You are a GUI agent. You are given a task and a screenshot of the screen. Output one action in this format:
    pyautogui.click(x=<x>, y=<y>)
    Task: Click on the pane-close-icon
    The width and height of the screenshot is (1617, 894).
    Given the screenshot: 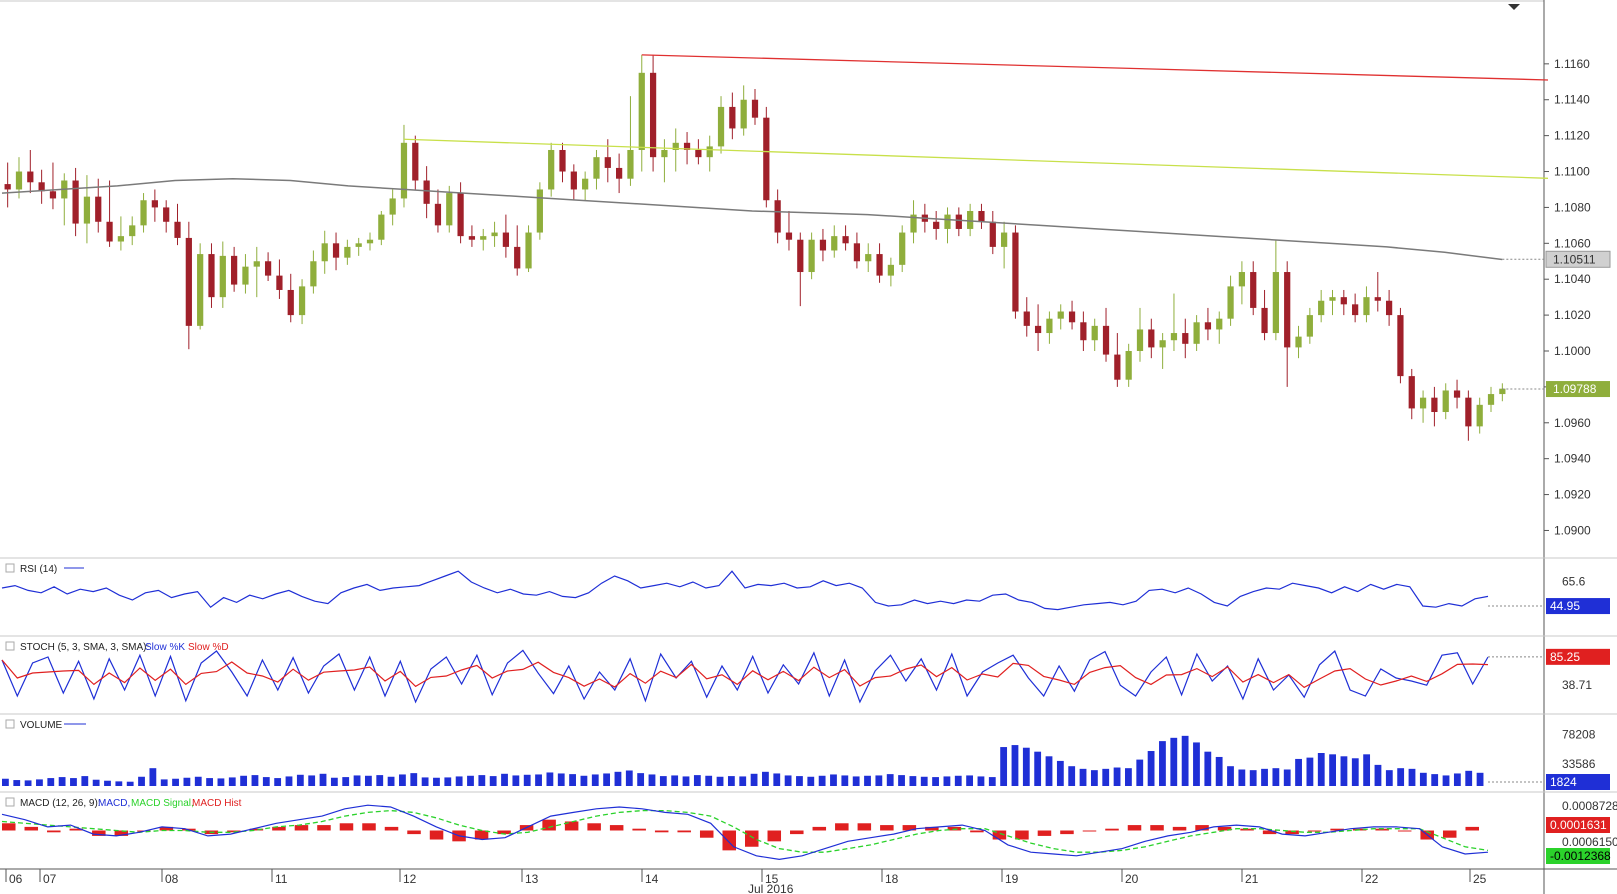 What is the action you would take?
    pyautogui.click(x=10, y=568)
    